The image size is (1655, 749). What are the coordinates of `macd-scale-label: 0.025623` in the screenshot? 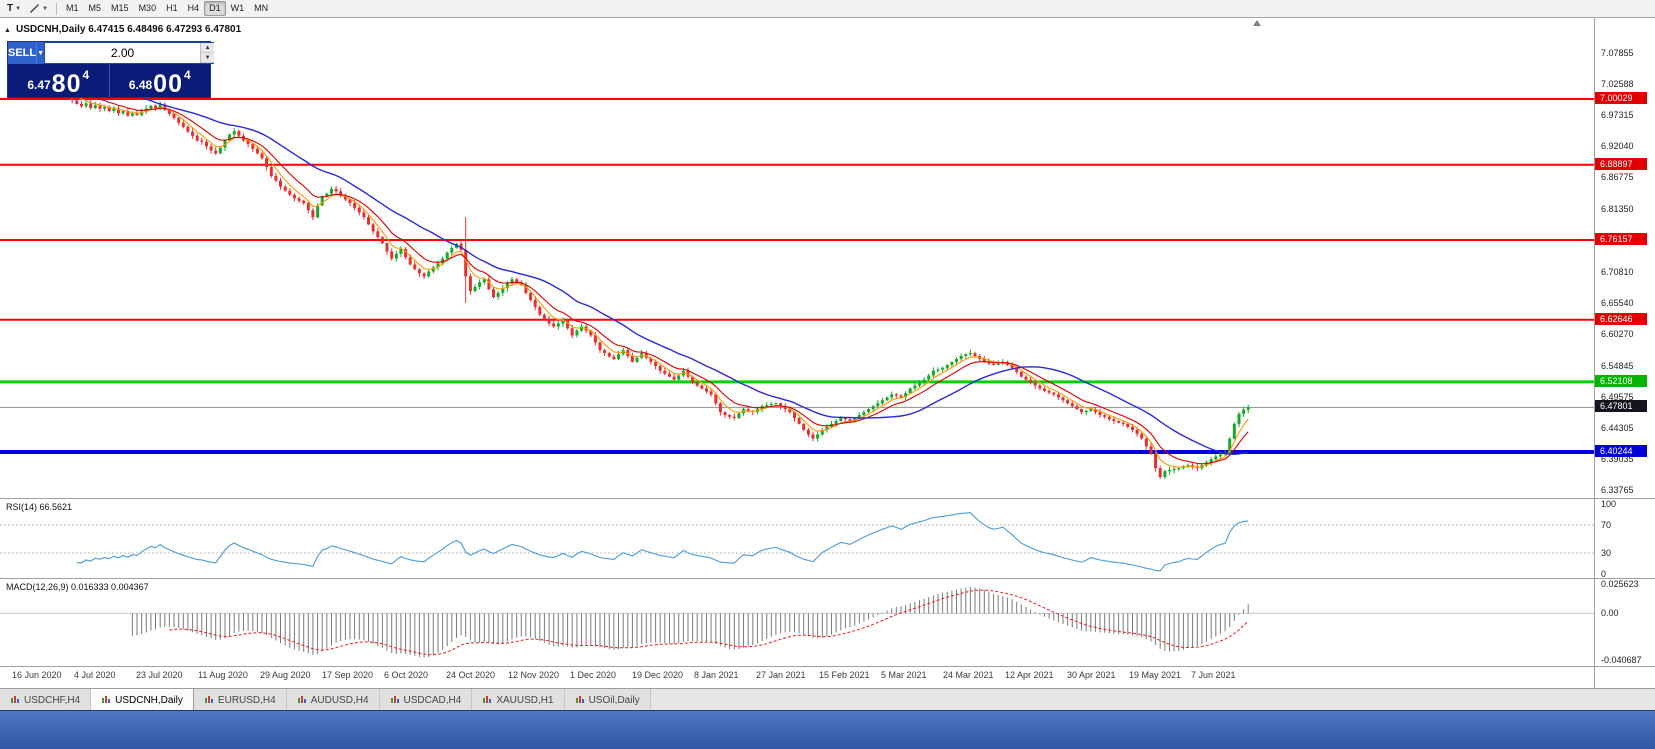 It's located at (1620, 584).